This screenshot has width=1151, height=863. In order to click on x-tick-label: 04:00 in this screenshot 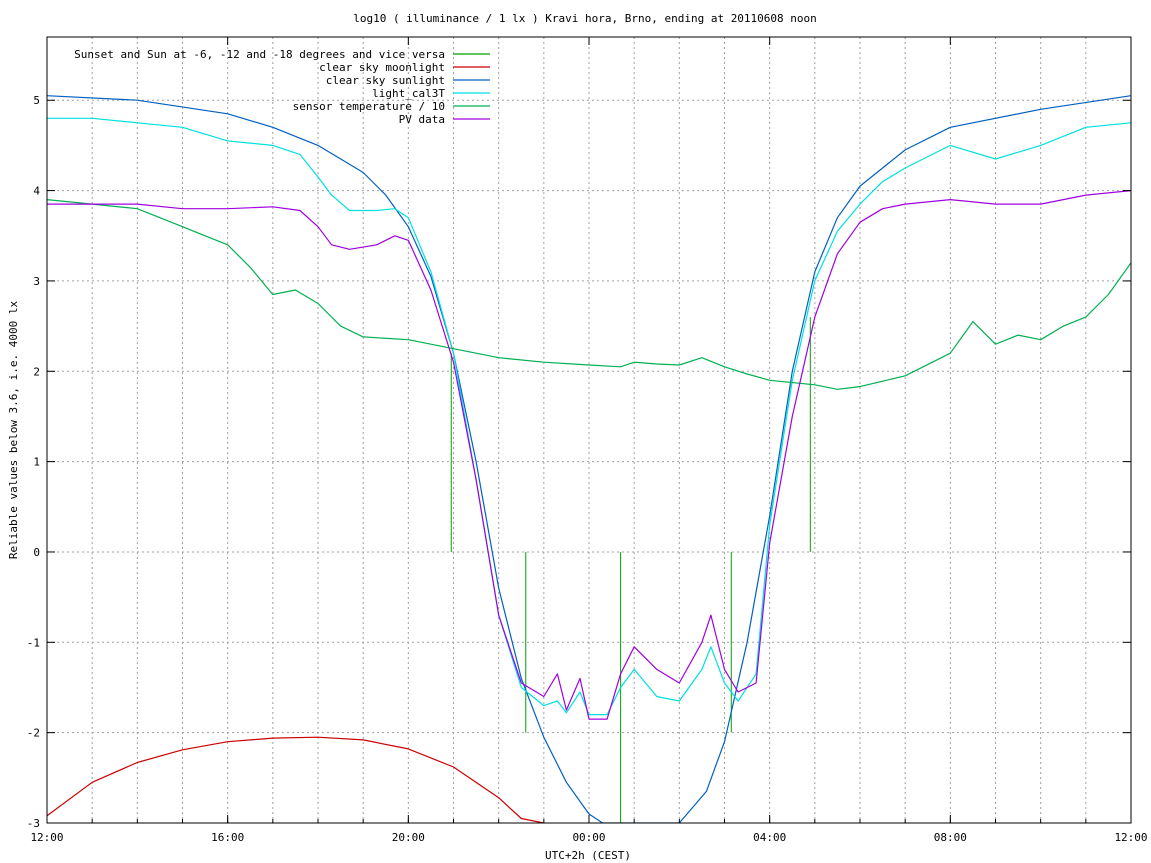, I will do `click(769, 837)`.